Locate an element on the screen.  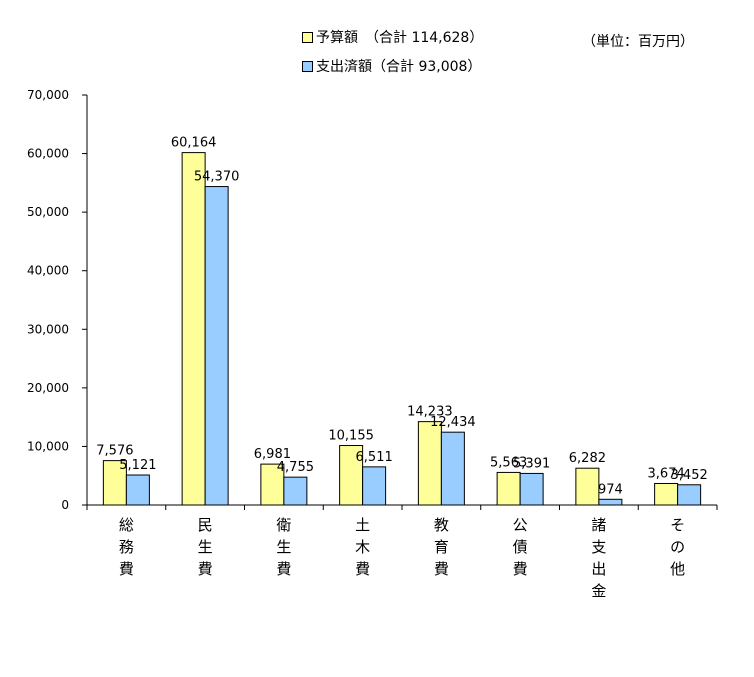
category-label: 支 is located at coordinates (598, 547).